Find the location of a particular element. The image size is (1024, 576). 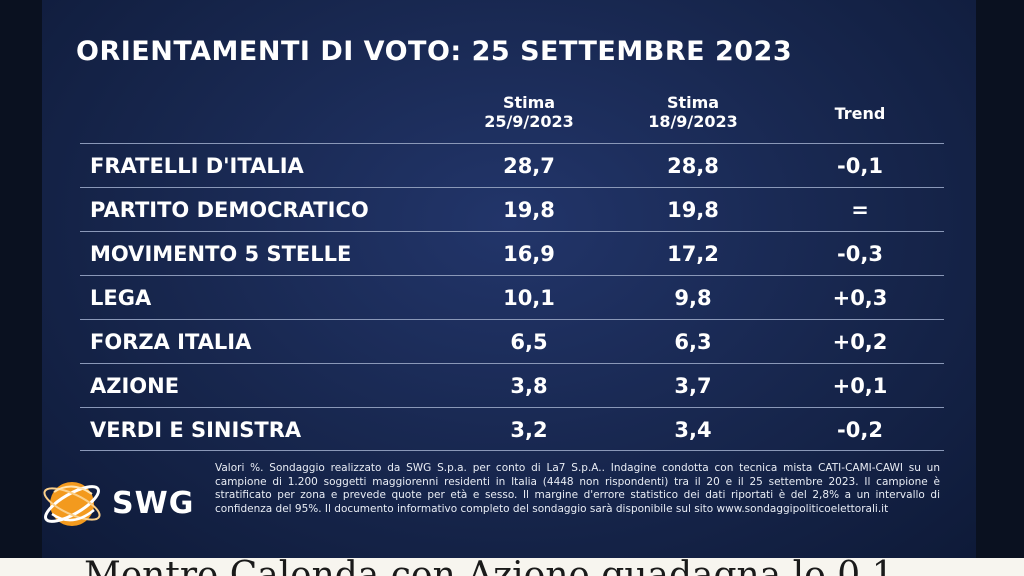

table-row: PARTITO DEMOCRATICO 19,8 19,8 = is located at coordinates (512, 209).